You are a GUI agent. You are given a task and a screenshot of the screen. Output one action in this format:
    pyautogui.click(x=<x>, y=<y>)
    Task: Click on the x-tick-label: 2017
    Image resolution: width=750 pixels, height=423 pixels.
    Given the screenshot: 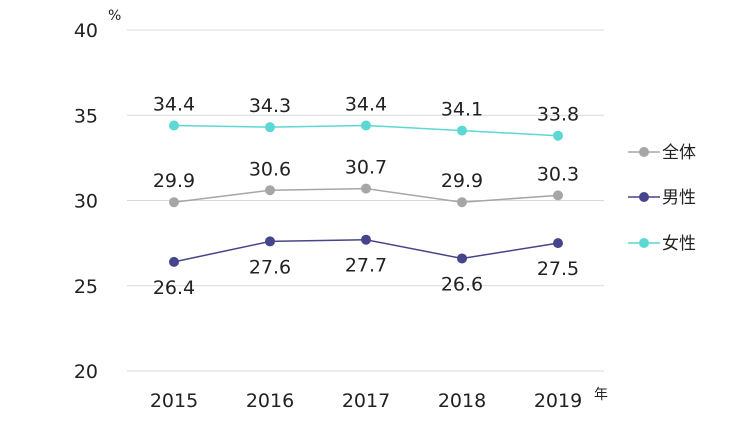 What is the action you would take?
    pyautogui.click(x=366, y=401)
    